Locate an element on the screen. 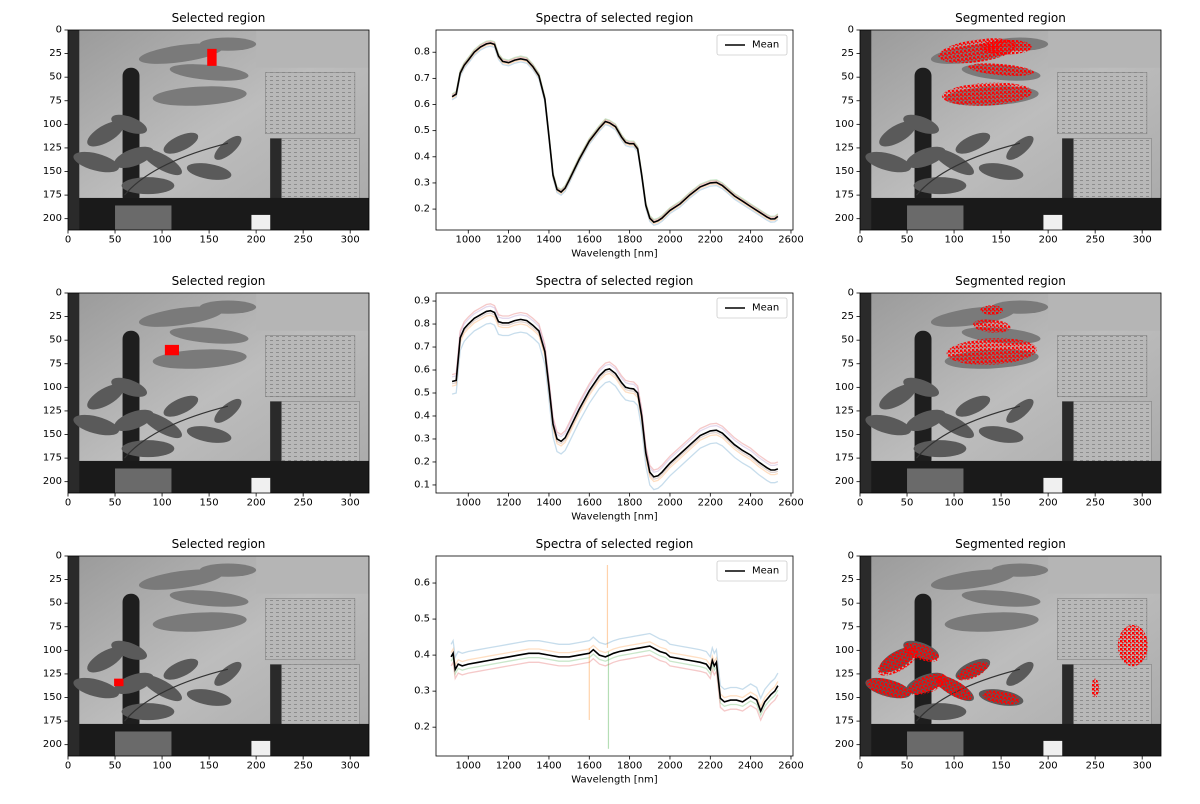 The image size is (1200, 804). legend-label: Mean is located at coordinates (765, 571).